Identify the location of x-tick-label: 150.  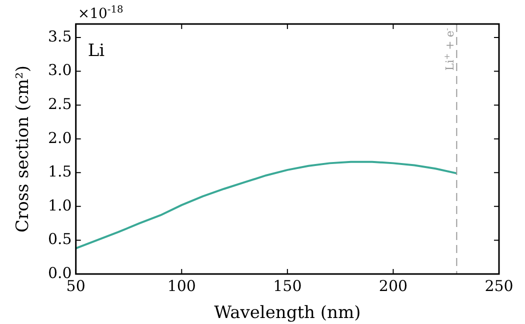
(287, 285).